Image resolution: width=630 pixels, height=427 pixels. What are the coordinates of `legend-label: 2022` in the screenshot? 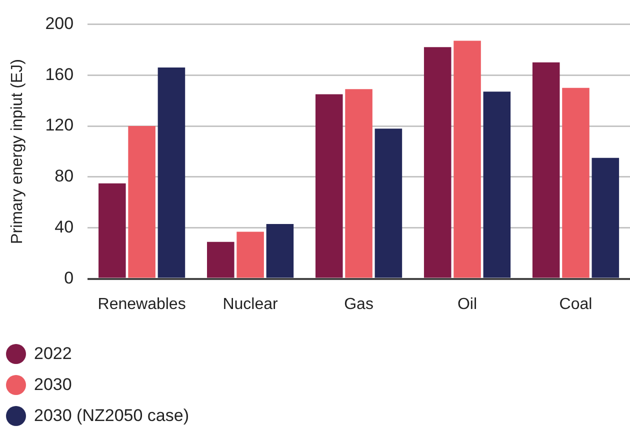 It's located at (53, 354).